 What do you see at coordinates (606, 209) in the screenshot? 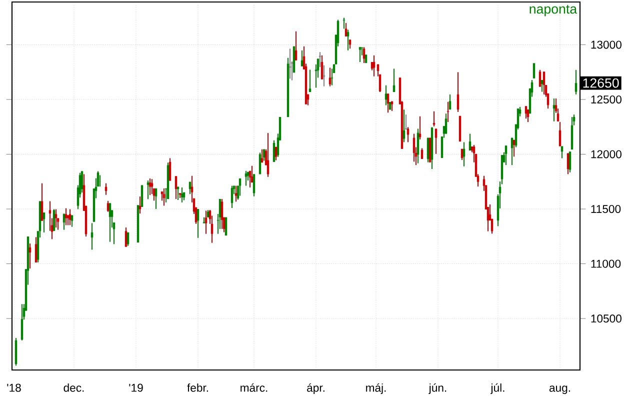
I see `y-tick-label: 11500` at bounding box center [606, 209].